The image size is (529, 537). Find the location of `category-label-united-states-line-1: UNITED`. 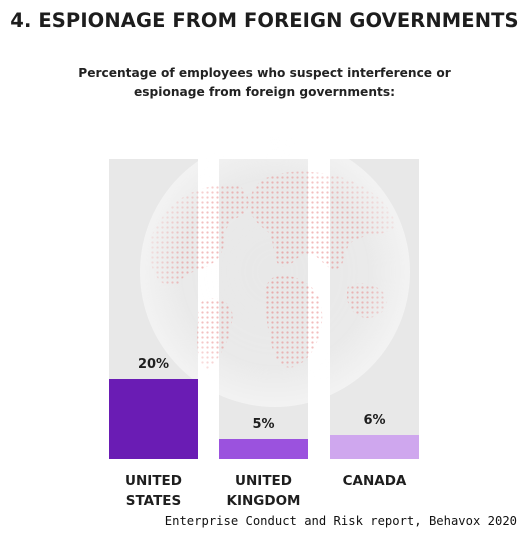

category-label-united-states-line-1: UNITED is located at coordinates (153, 481).